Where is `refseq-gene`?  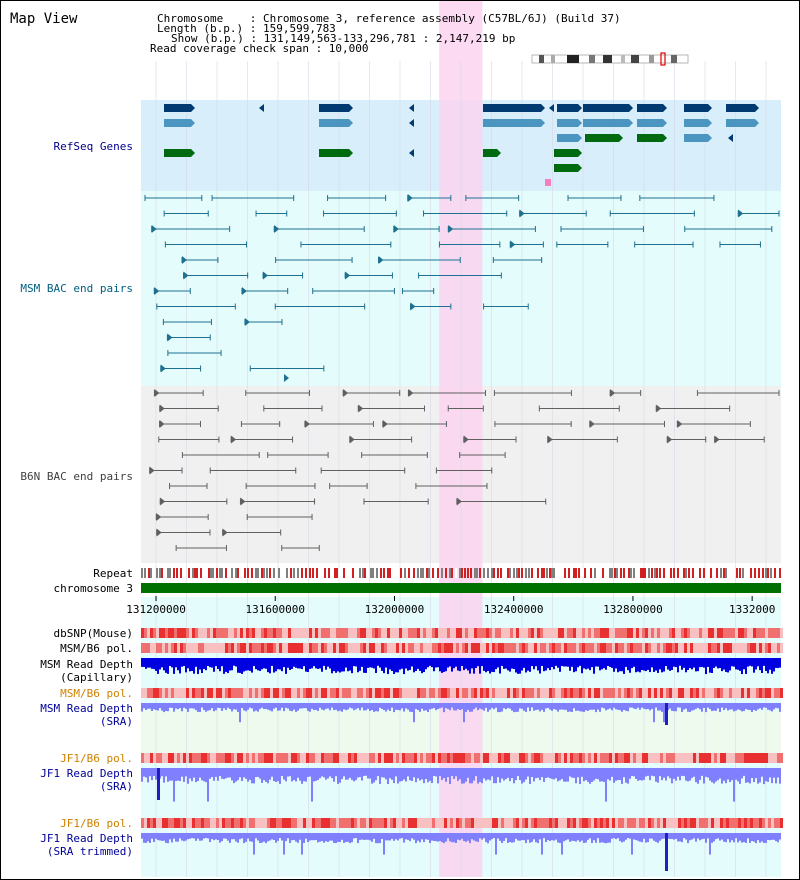
refseq-gene is located at coordinates (606, 123).